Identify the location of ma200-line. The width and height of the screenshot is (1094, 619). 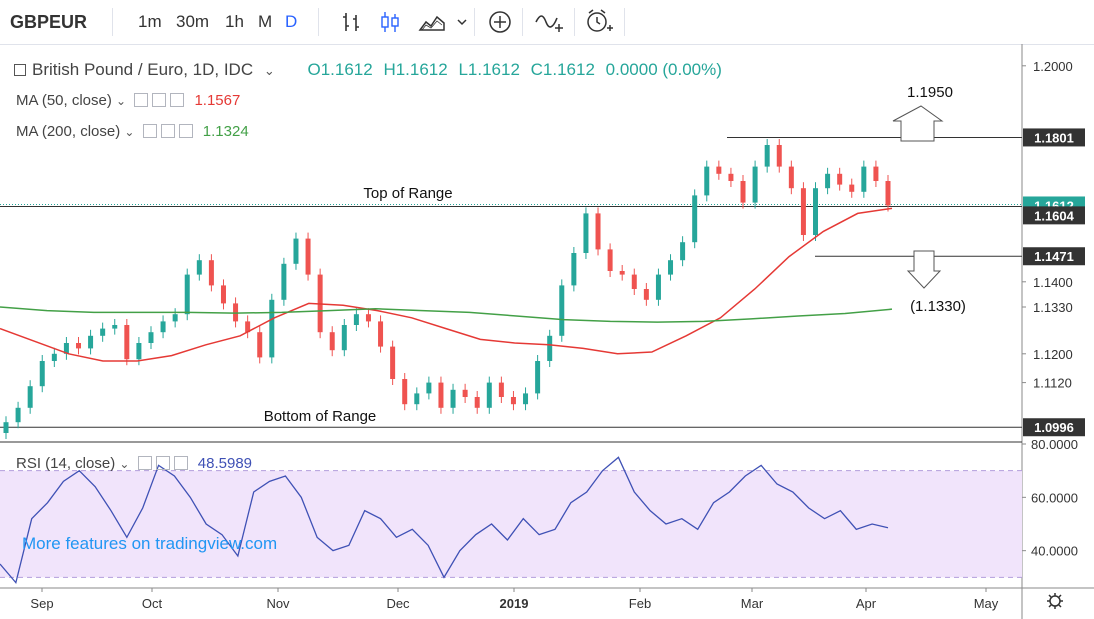
(446, 314).